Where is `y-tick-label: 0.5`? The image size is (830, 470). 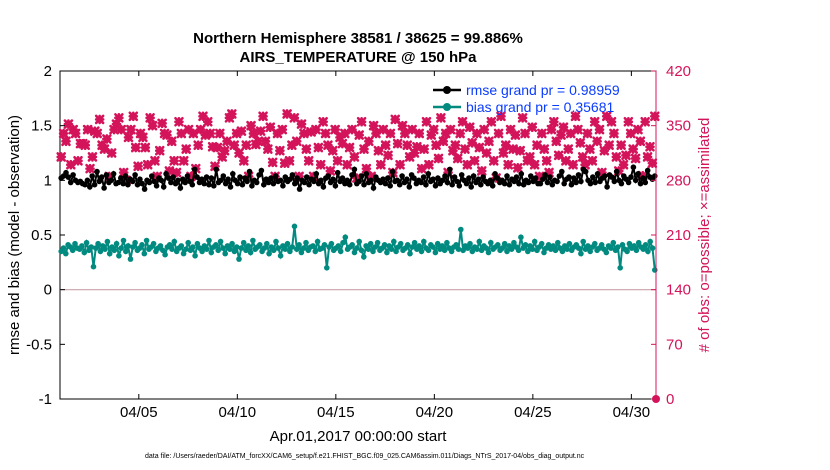
y-tick-label: 0.5 is located at coordinates (41, 235).